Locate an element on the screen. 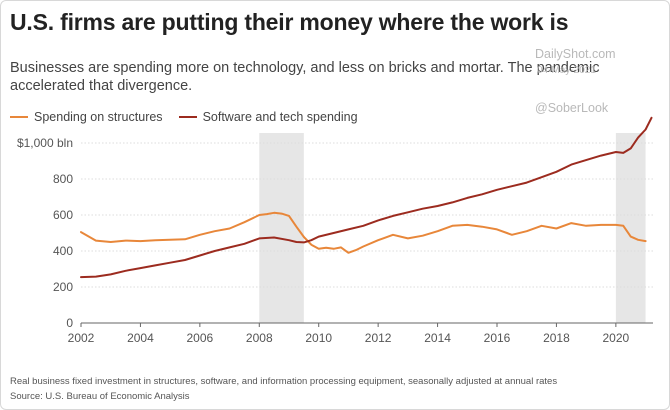  series-line-structures is located at coordinates (363, 232).